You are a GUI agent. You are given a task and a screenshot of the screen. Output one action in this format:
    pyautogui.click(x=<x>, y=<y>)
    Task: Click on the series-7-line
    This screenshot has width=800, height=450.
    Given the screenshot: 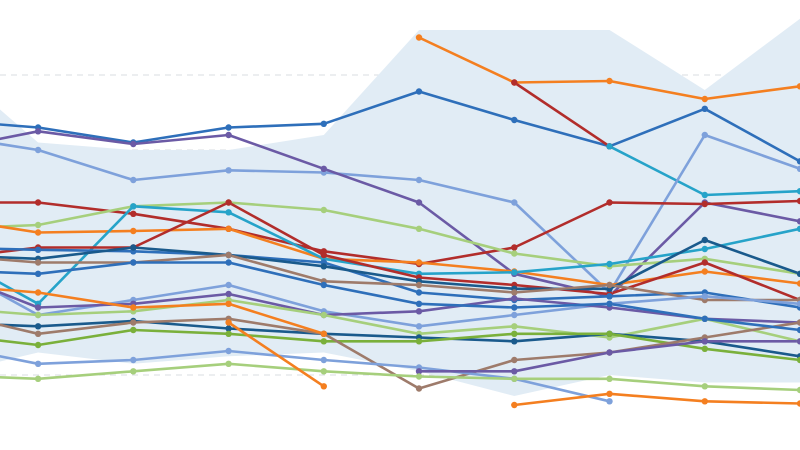 What is the action you would take?
    pyautogui.click(x=400, y=232)
    